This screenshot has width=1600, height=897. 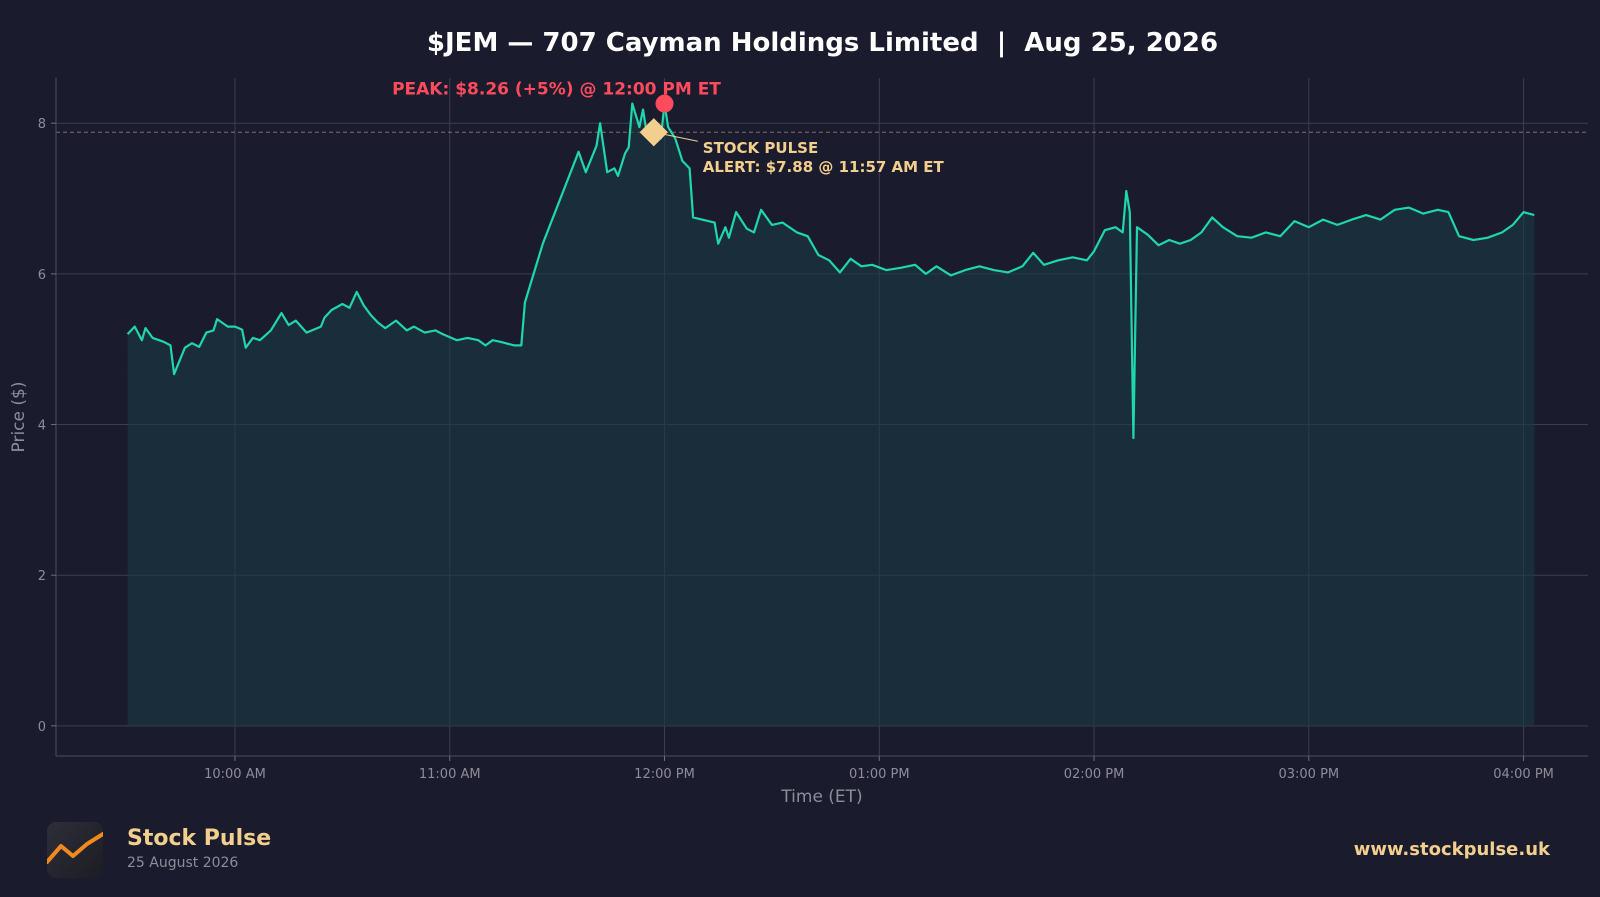 What do you see at coordinates (42, 576) in the screenshot?
I see `y-tick-label: 2` at bounding box center [42, 576].